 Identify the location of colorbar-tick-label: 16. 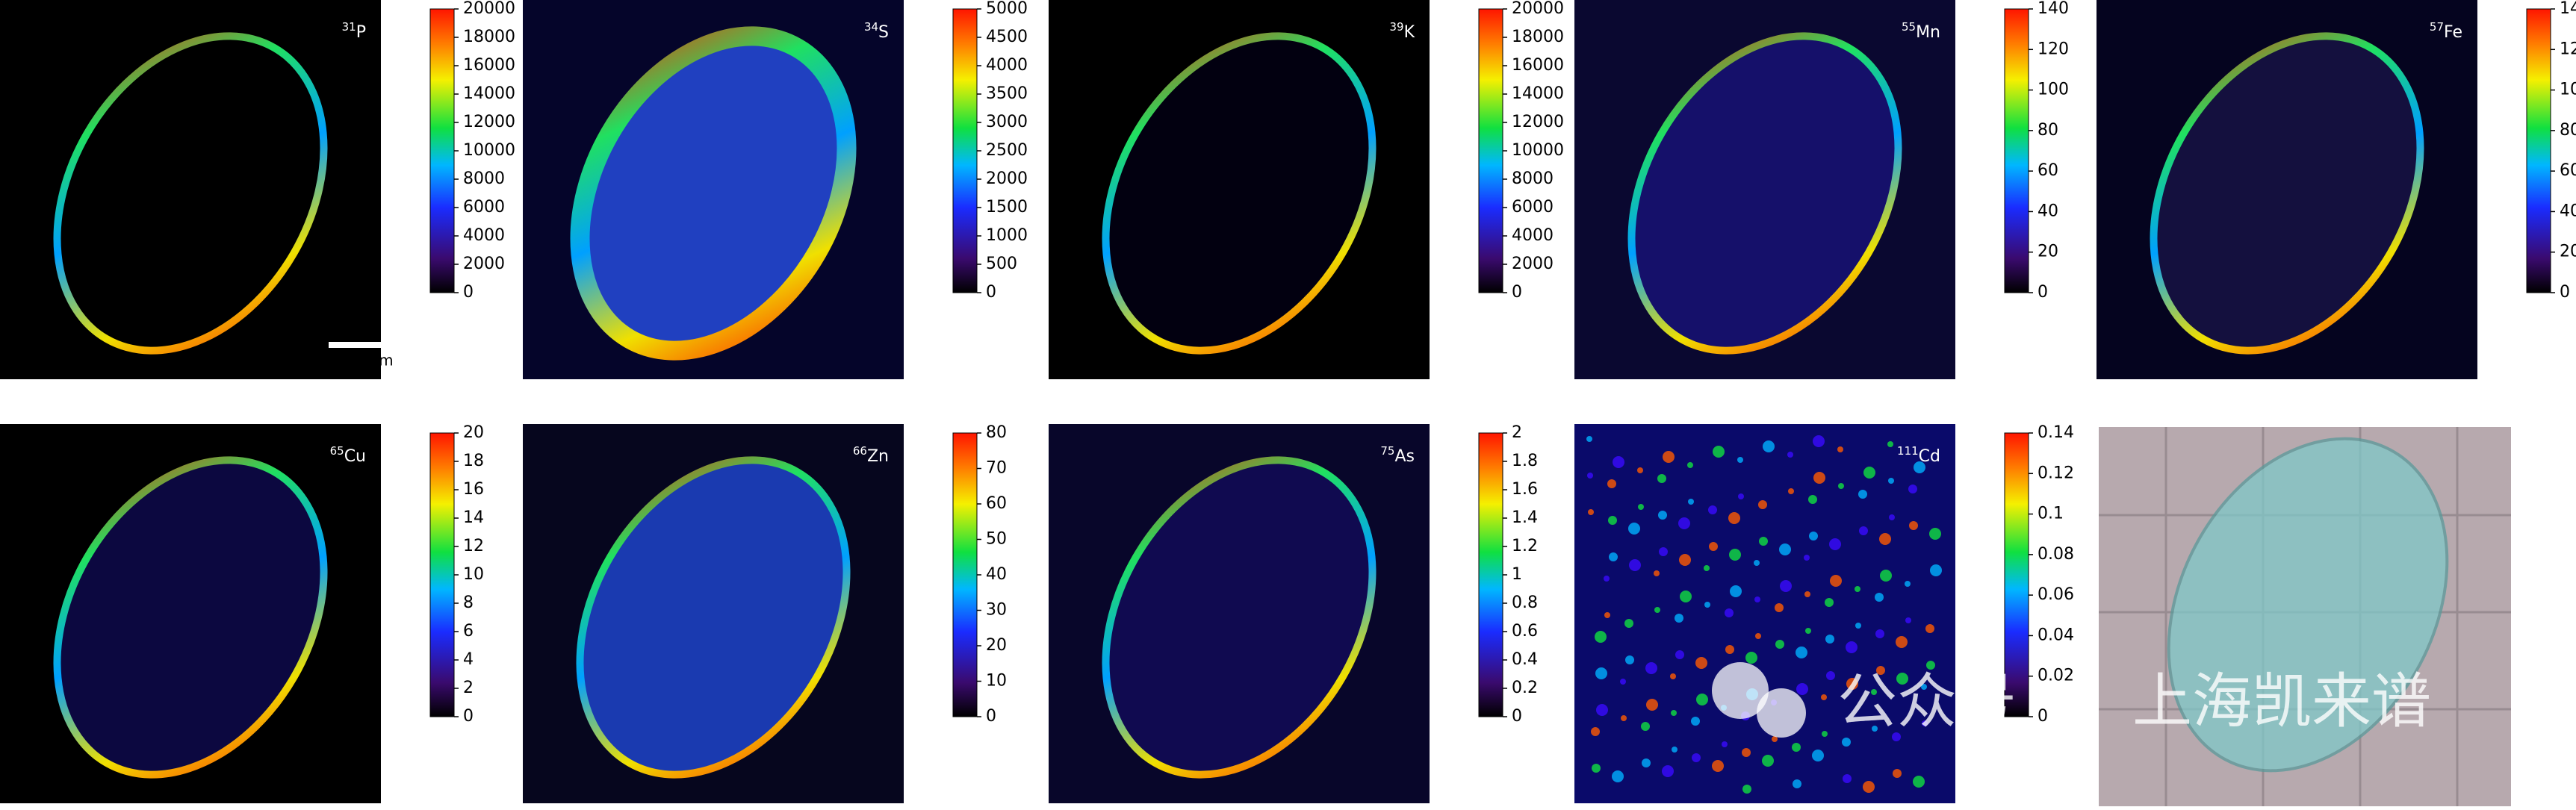
(473, 489).